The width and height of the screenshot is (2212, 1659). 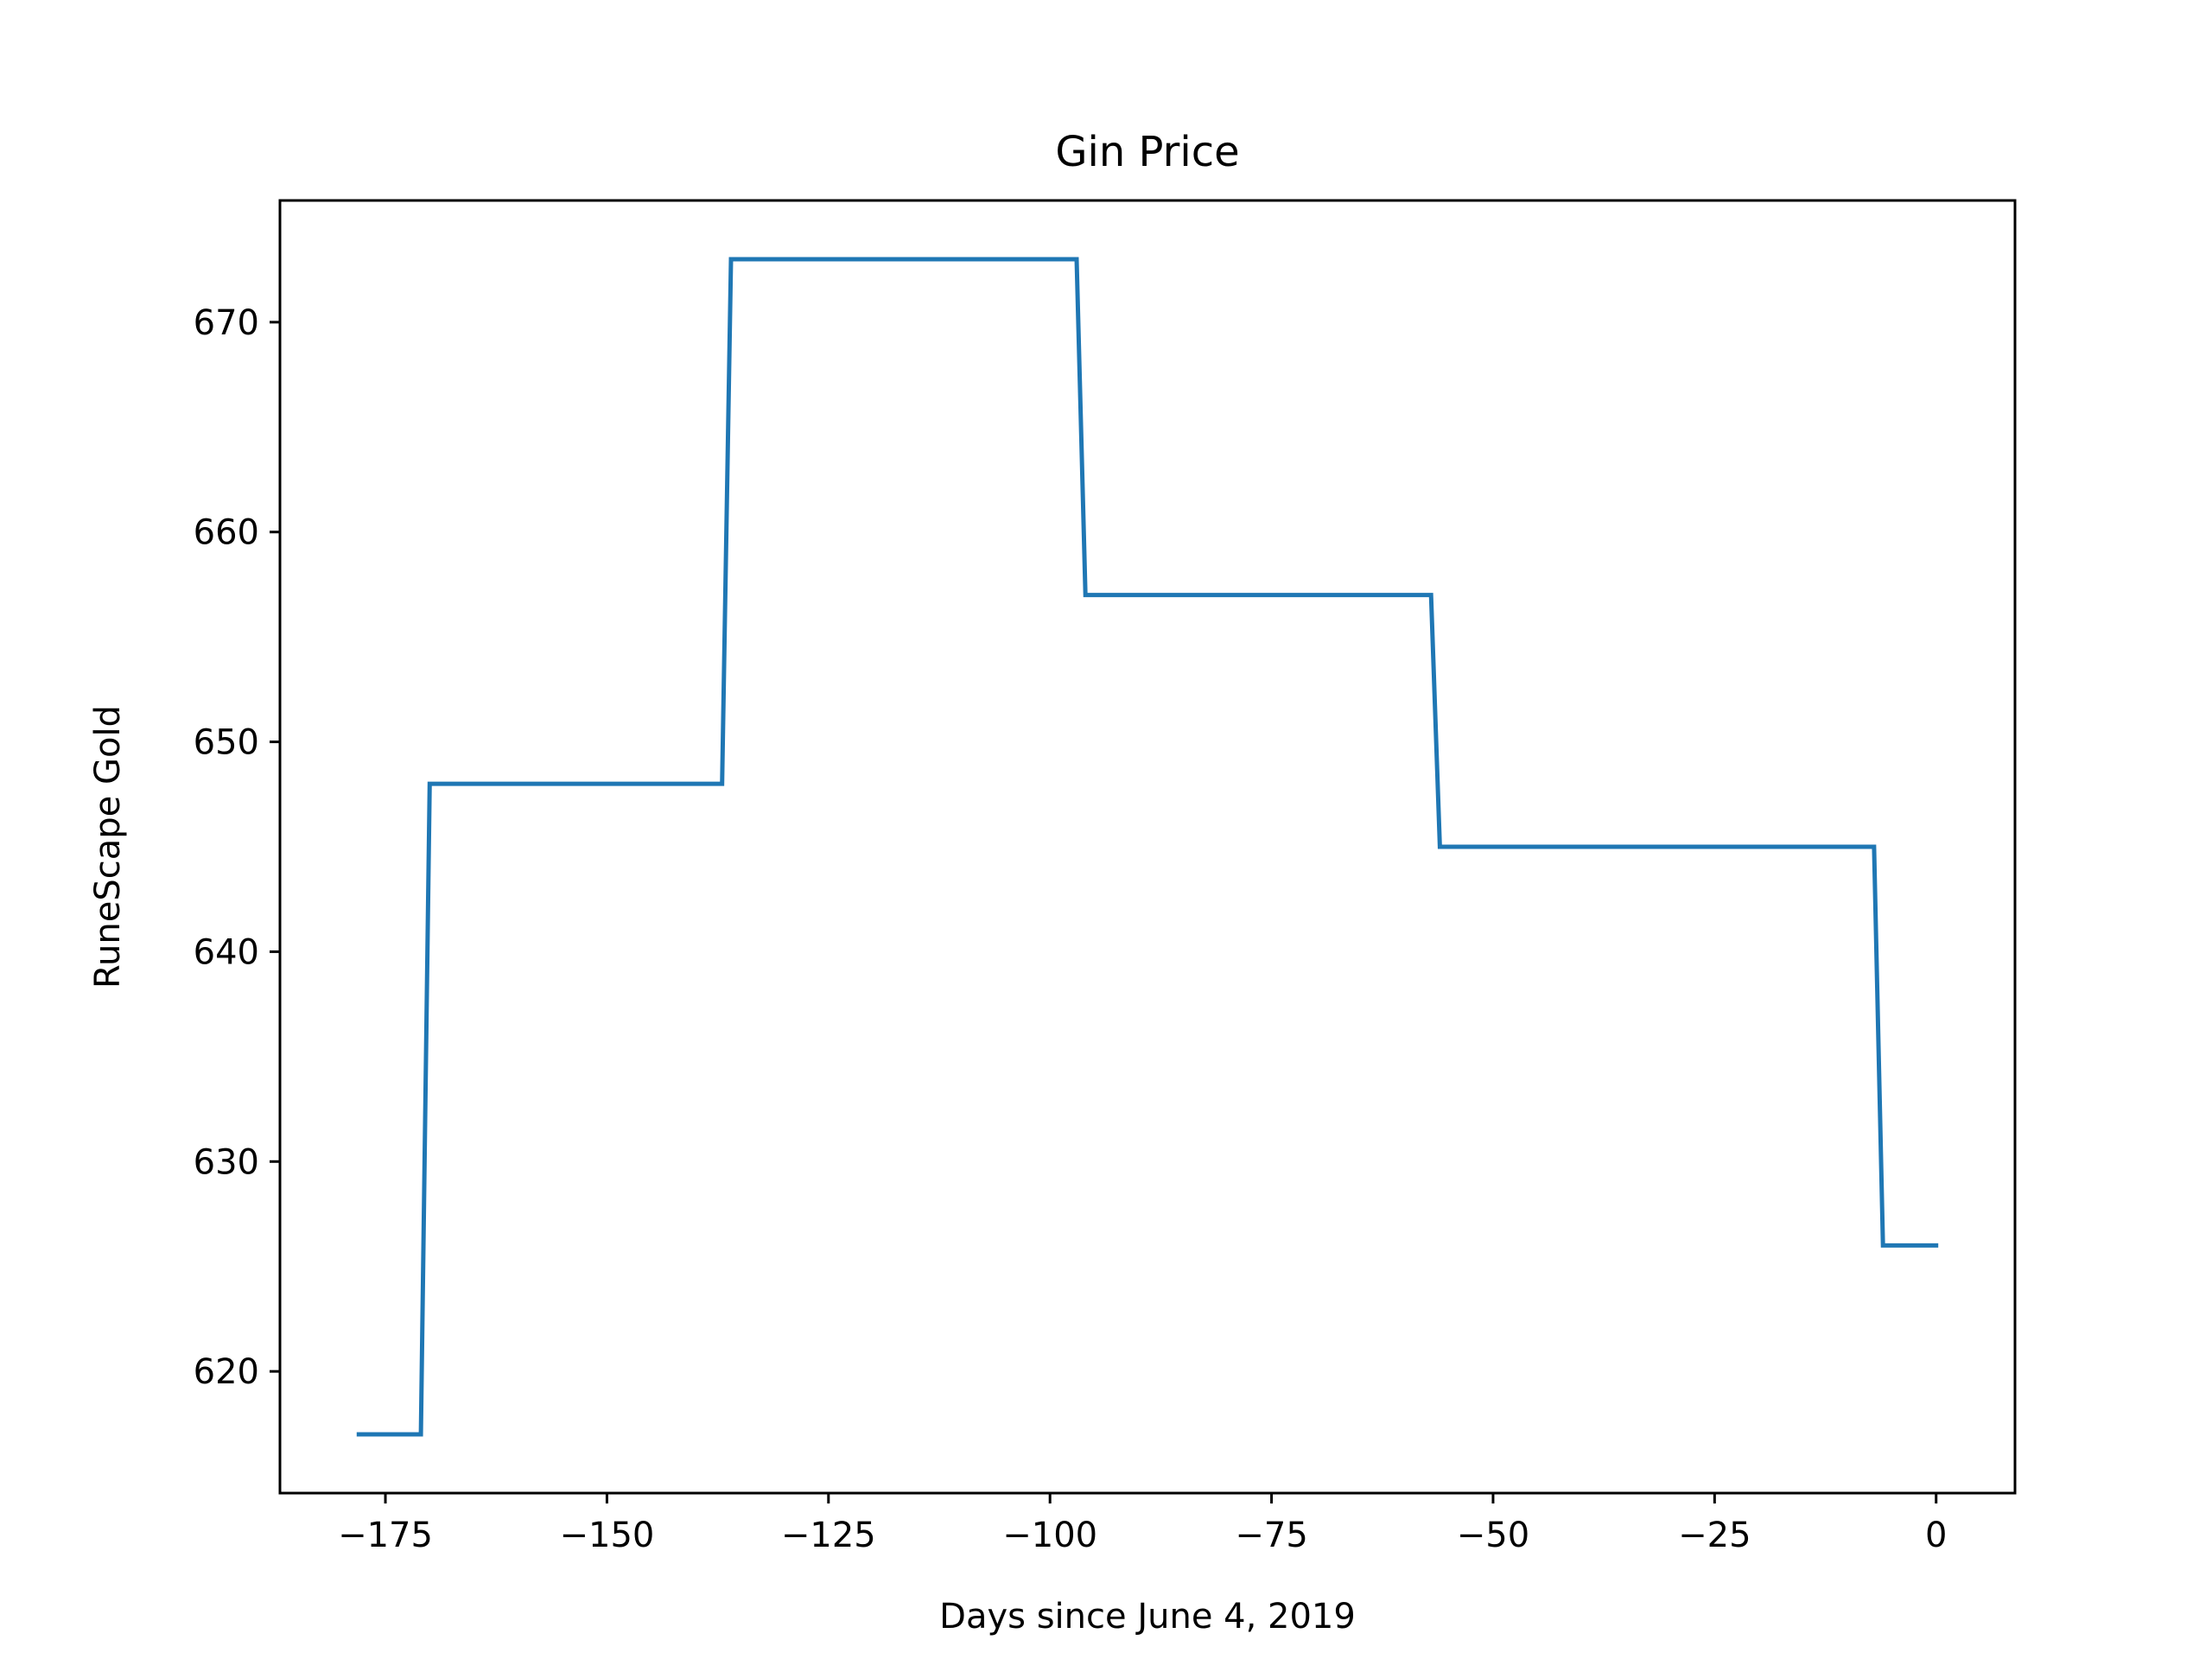 I want to click on y-axis-label: RuneScape Gold, so click(x=108, y=846).